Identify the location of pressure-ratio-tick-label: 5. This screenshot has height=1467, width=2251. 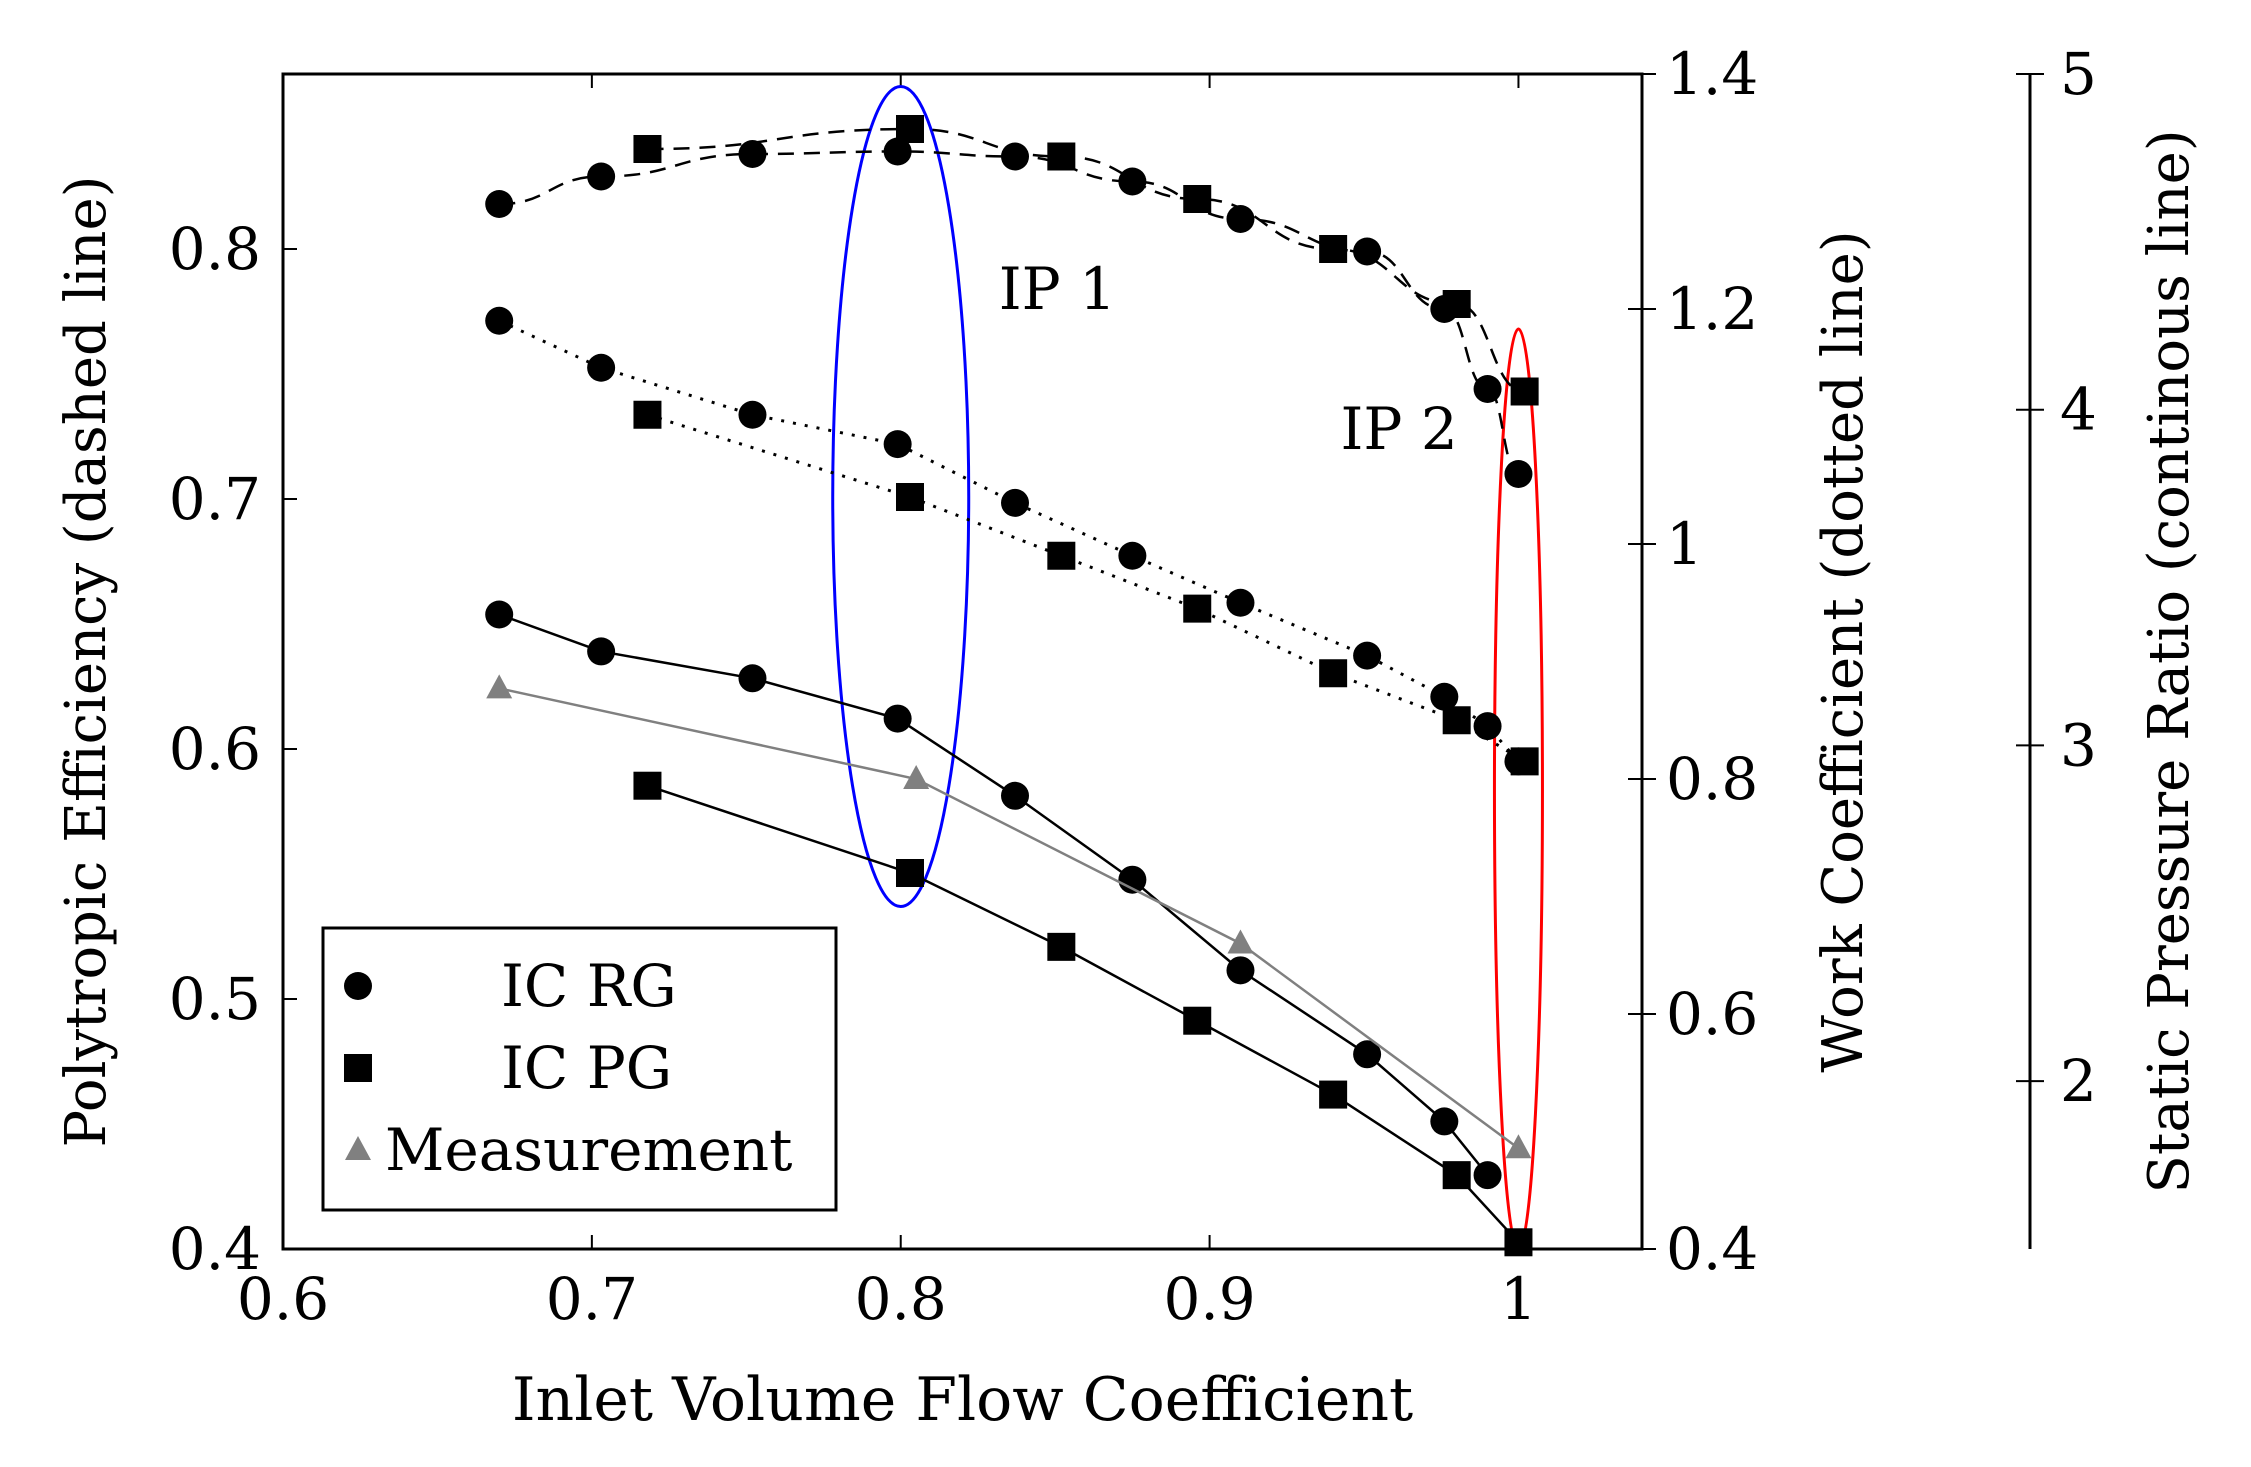
(2078, 74).